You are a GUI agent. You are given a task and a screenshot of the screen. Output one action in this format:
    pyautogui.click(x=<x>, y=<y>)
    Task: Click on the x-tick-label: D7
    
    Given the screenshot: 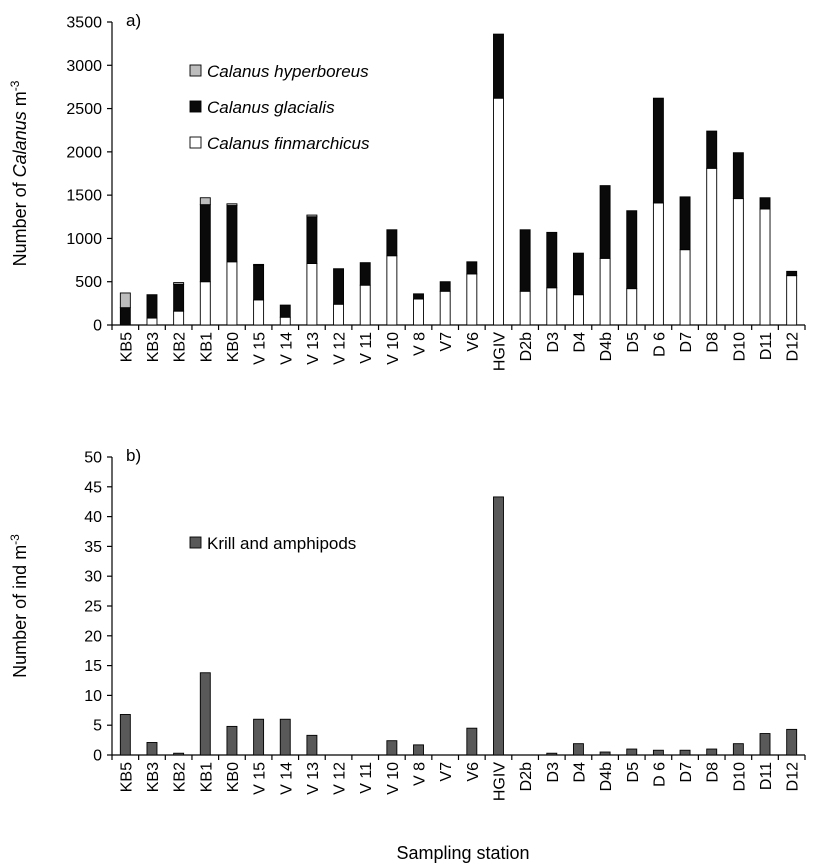 What is the action you would take?
    pyautogui.click(x=686, y=772)
    